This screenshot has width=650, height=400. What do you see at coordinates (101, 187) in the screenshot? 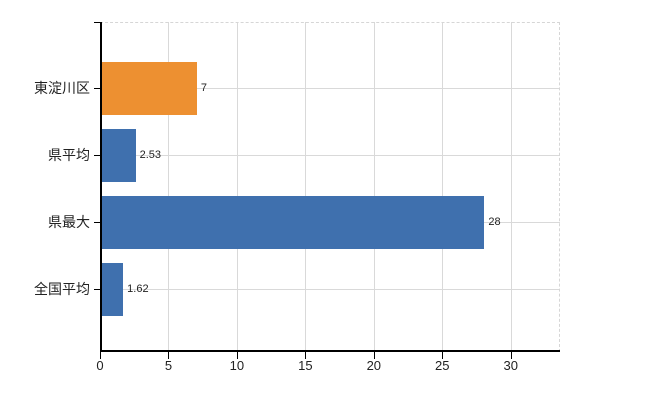
I see `y-axis-line` at bounding box center [101, 187].